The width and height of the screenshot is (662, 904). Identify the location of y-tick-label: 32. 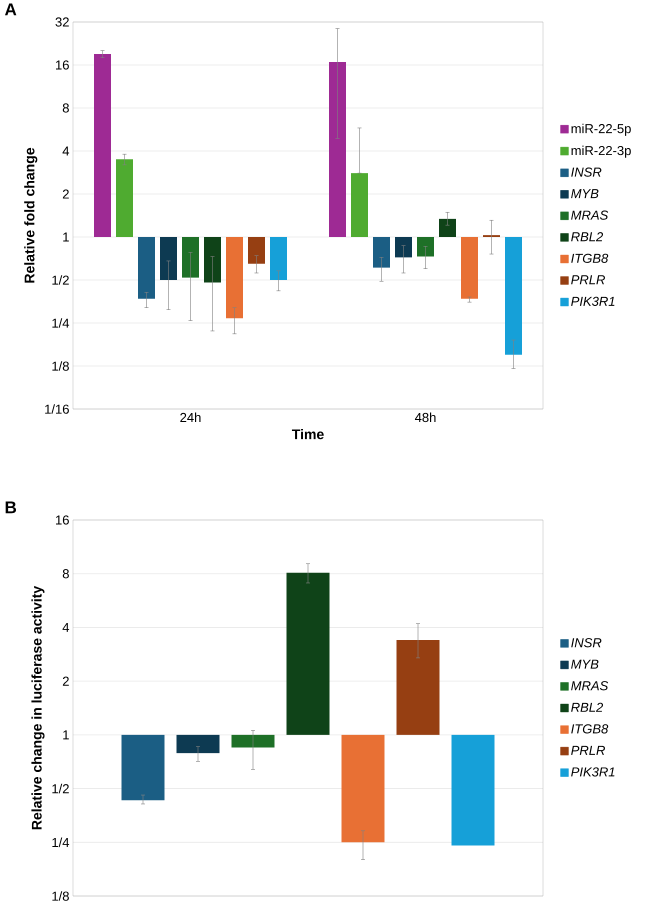
(62, 22).